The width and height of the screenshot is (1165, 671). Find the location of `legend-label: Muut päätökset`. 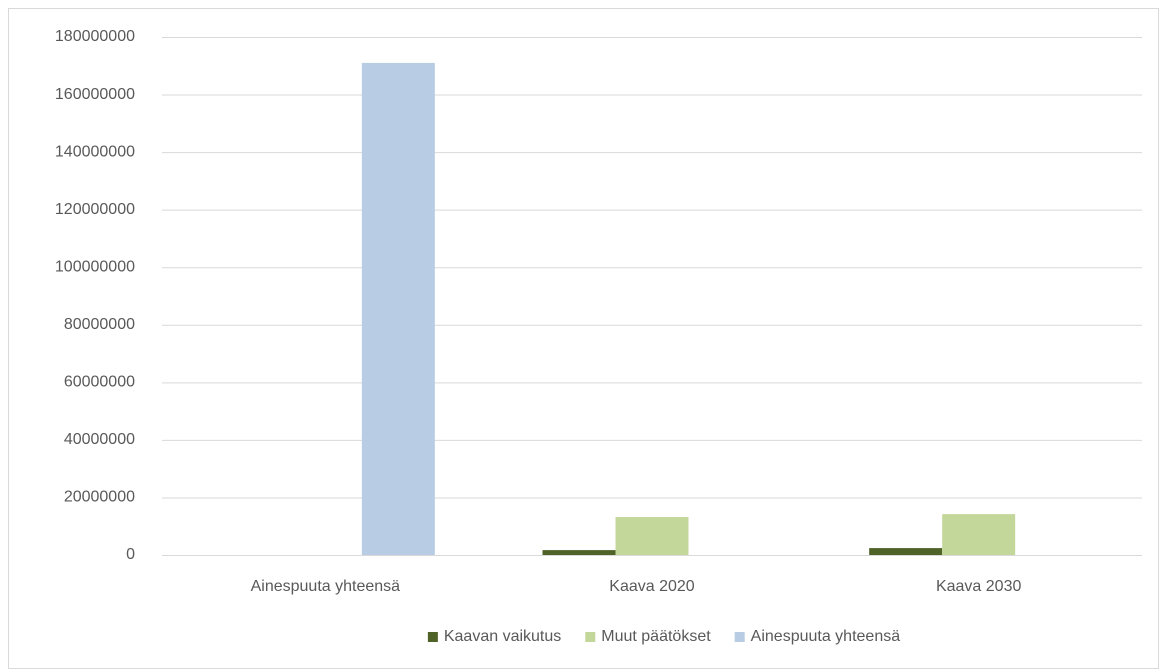

legend-label: Muut päätökset is located at coordinates (656, 636).